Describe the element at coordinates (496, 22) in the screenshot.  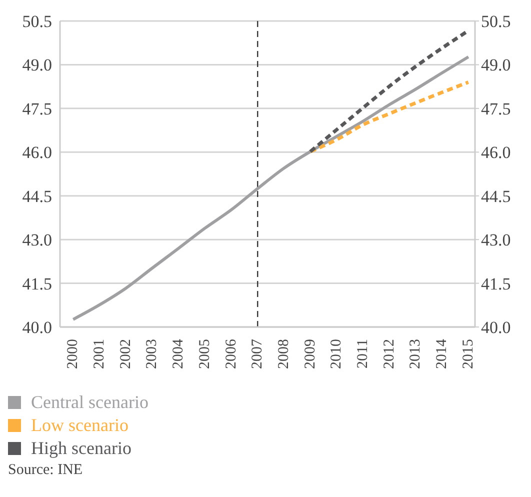
I see `y2-tick-label: 50.5` at that location.